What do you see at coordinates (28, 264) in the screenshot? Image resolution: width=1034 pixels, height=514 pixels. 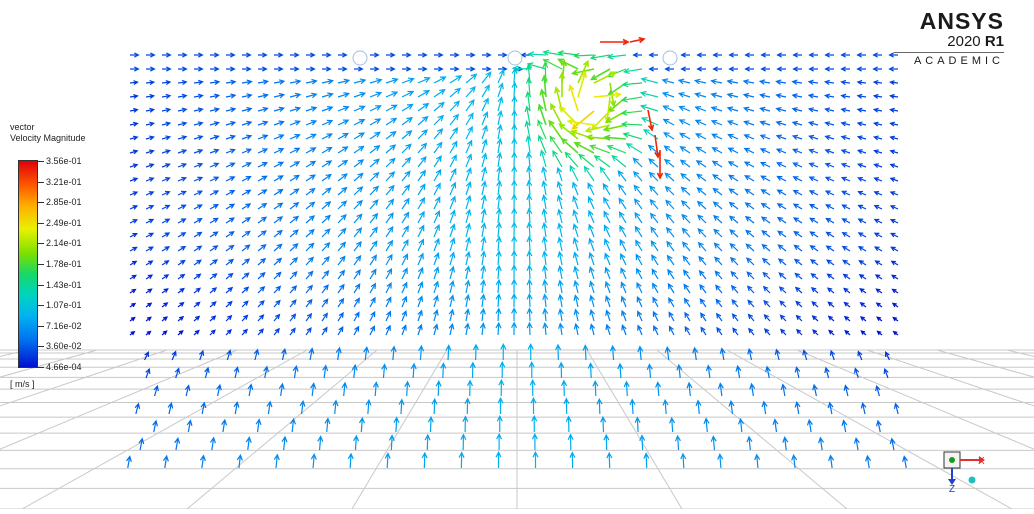 I see `color-legend-bar` at bounding box center [28, 264].